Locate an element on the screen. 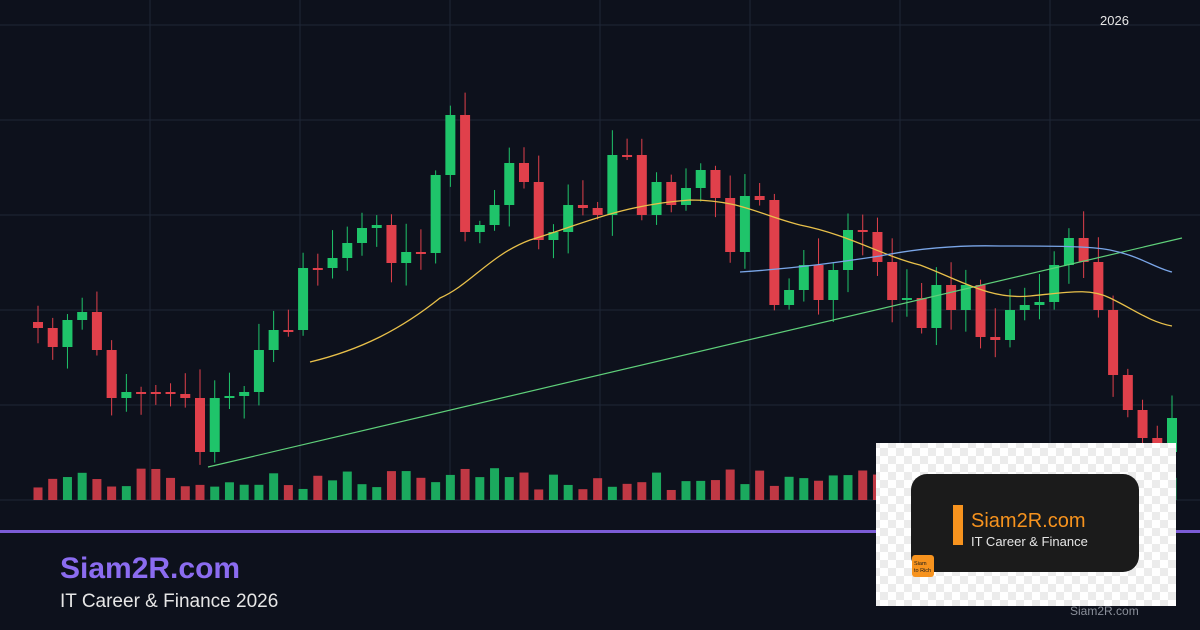 Image resolution: width=1200 pixels, height=630 pixels. moving-average-long is located at coordinates (956, 259).